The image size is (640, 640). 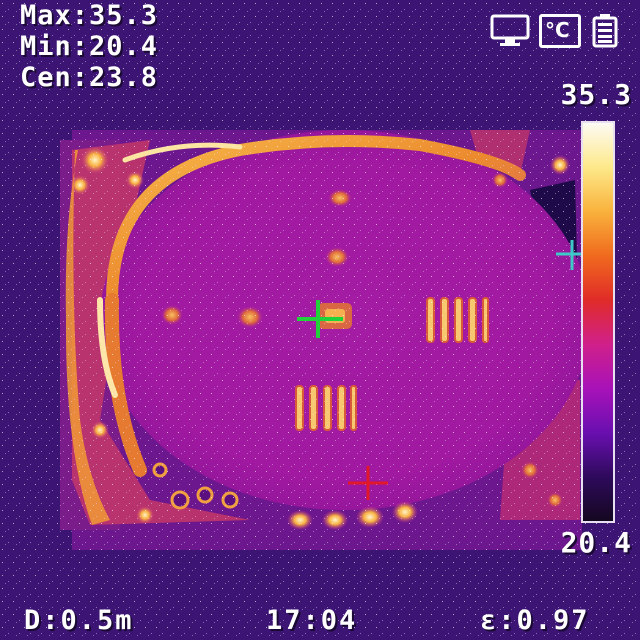 I want to click on distance-readout: D:0.5m, so click(x=79, y=620).